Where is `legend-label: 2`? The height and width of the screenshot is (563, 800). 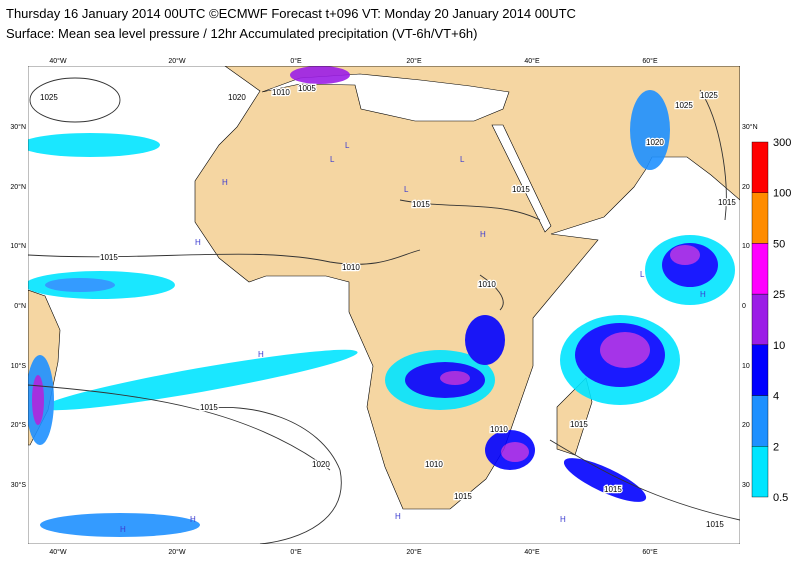 legend-label: 2 is located at coordinates (776, 447).